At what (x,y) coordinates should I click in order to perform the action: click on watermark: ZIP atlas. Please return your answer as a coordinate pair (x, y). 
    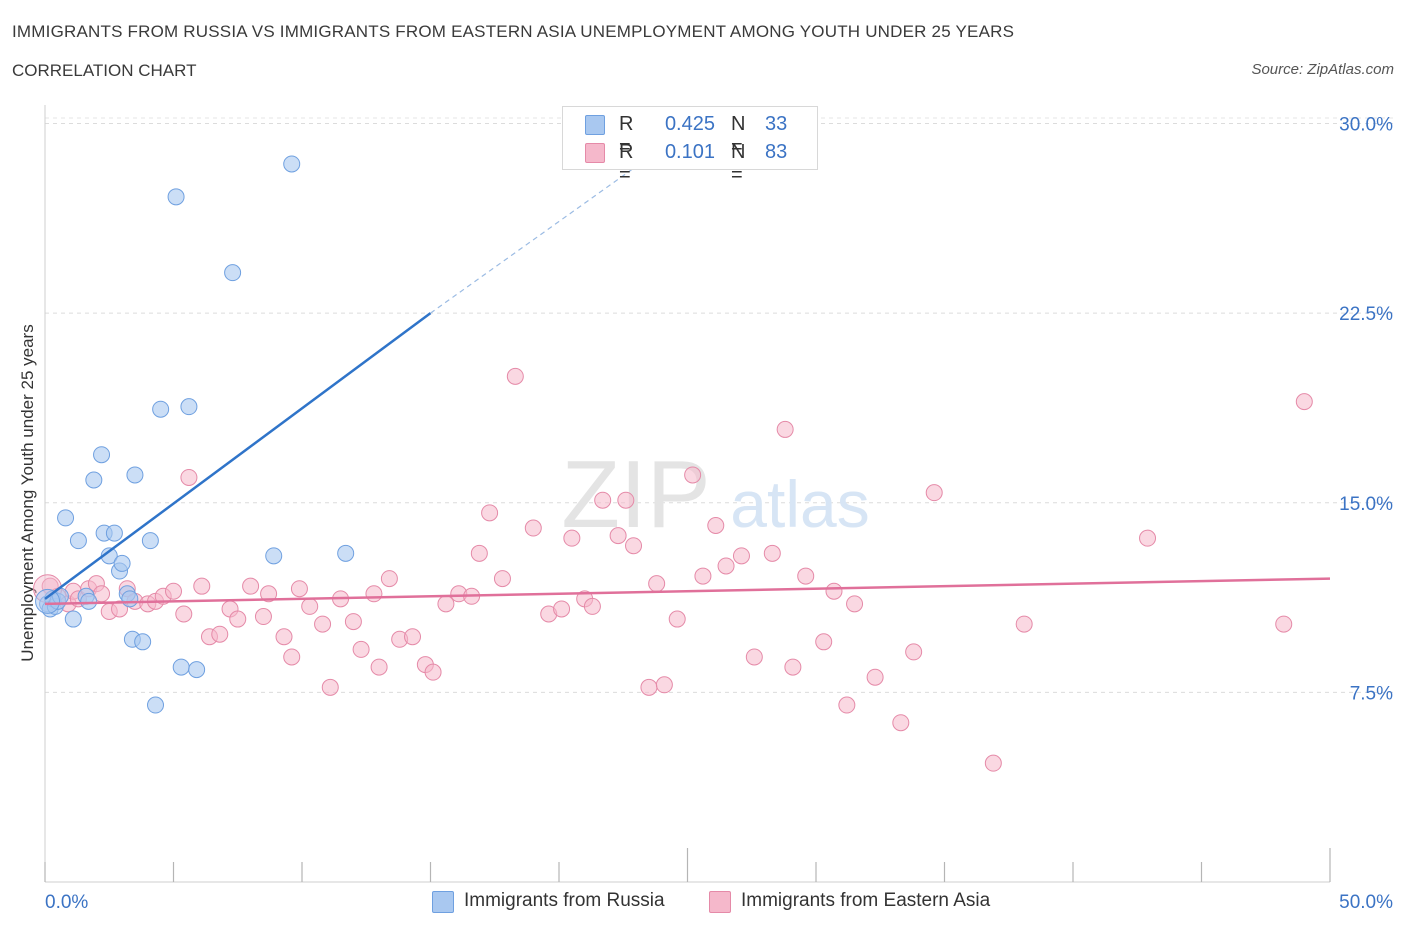
    Looking at the image, I should click on (715, 494).